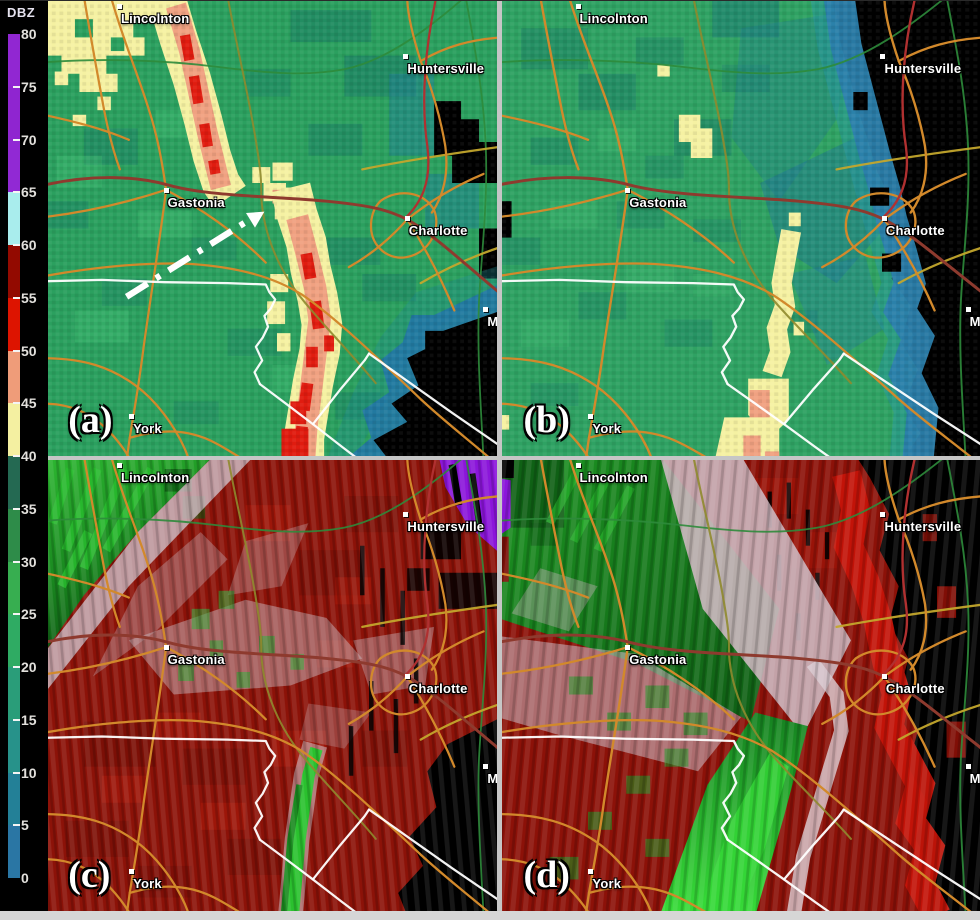 The image size is (980, 920). Describe the element at coordinates (29, 456) in the screenshot. I see `colorbar-tick-label: 40` at that location.